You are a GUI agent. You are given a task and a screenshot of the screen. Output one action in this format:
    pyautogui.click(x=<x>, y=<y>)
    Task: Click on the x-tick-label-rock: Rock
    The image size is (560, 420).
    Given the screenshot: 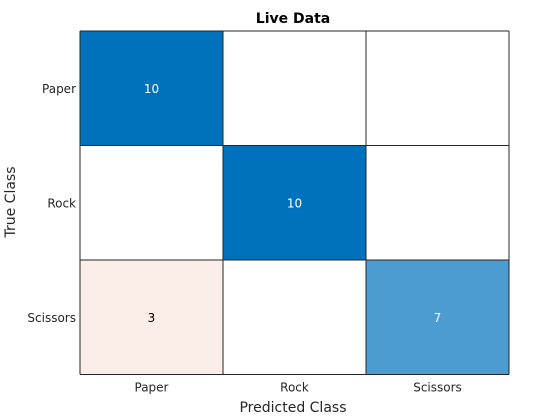 What is the action you would take?
    pyautogui.click(x=294, y=388)
    